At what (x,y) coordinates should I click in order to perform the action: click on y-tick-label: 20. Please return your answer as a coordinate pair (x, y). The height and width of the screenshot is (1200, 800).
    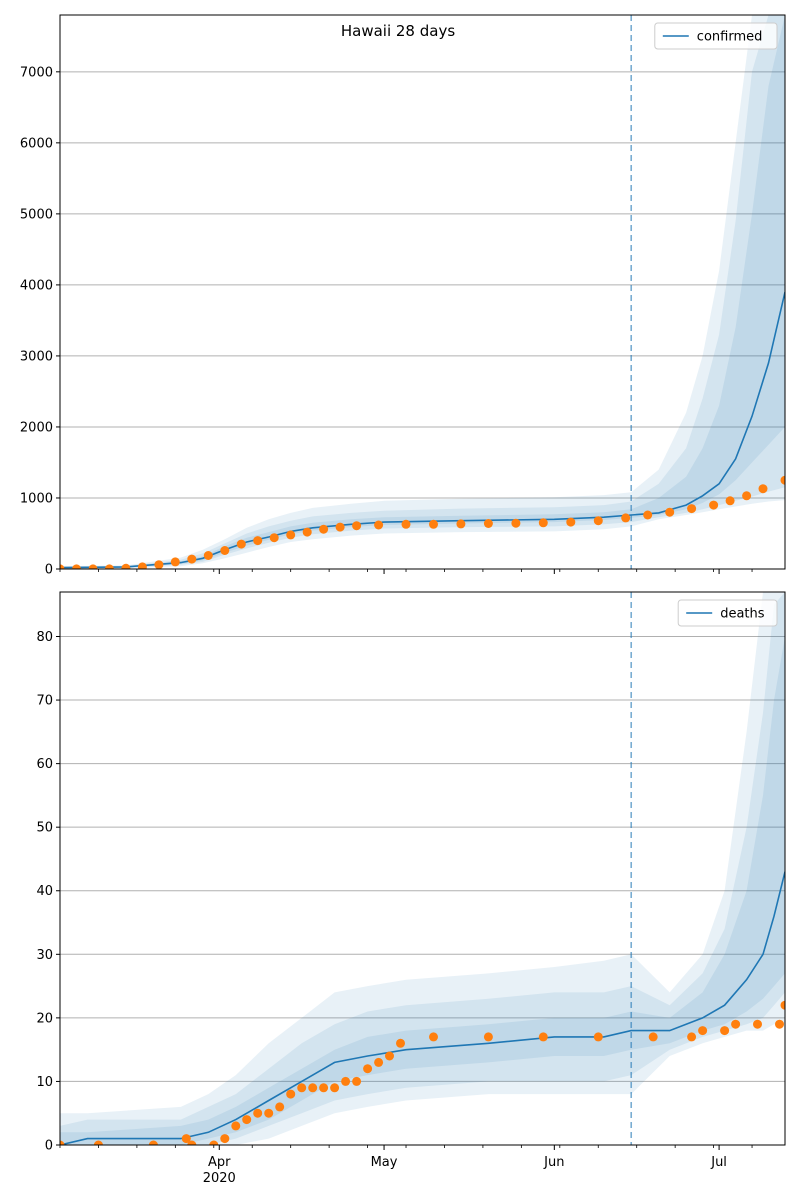
    Looking at the image, I should click on (44, 1018).